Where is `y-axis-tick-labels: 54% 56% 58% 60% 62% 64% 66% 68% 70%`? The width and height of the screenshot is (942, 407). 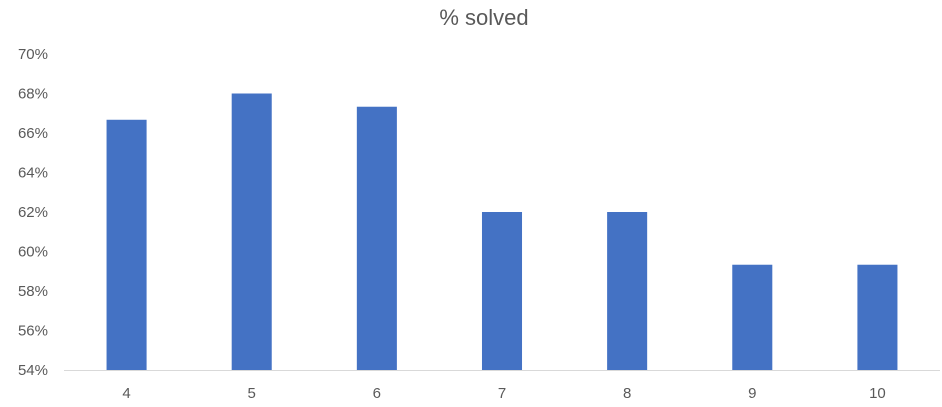 y-axis-tick-labels: 54% 56% 58% 60% 62% 64% 66% 68% 70% is located at coordinates (33, 212).